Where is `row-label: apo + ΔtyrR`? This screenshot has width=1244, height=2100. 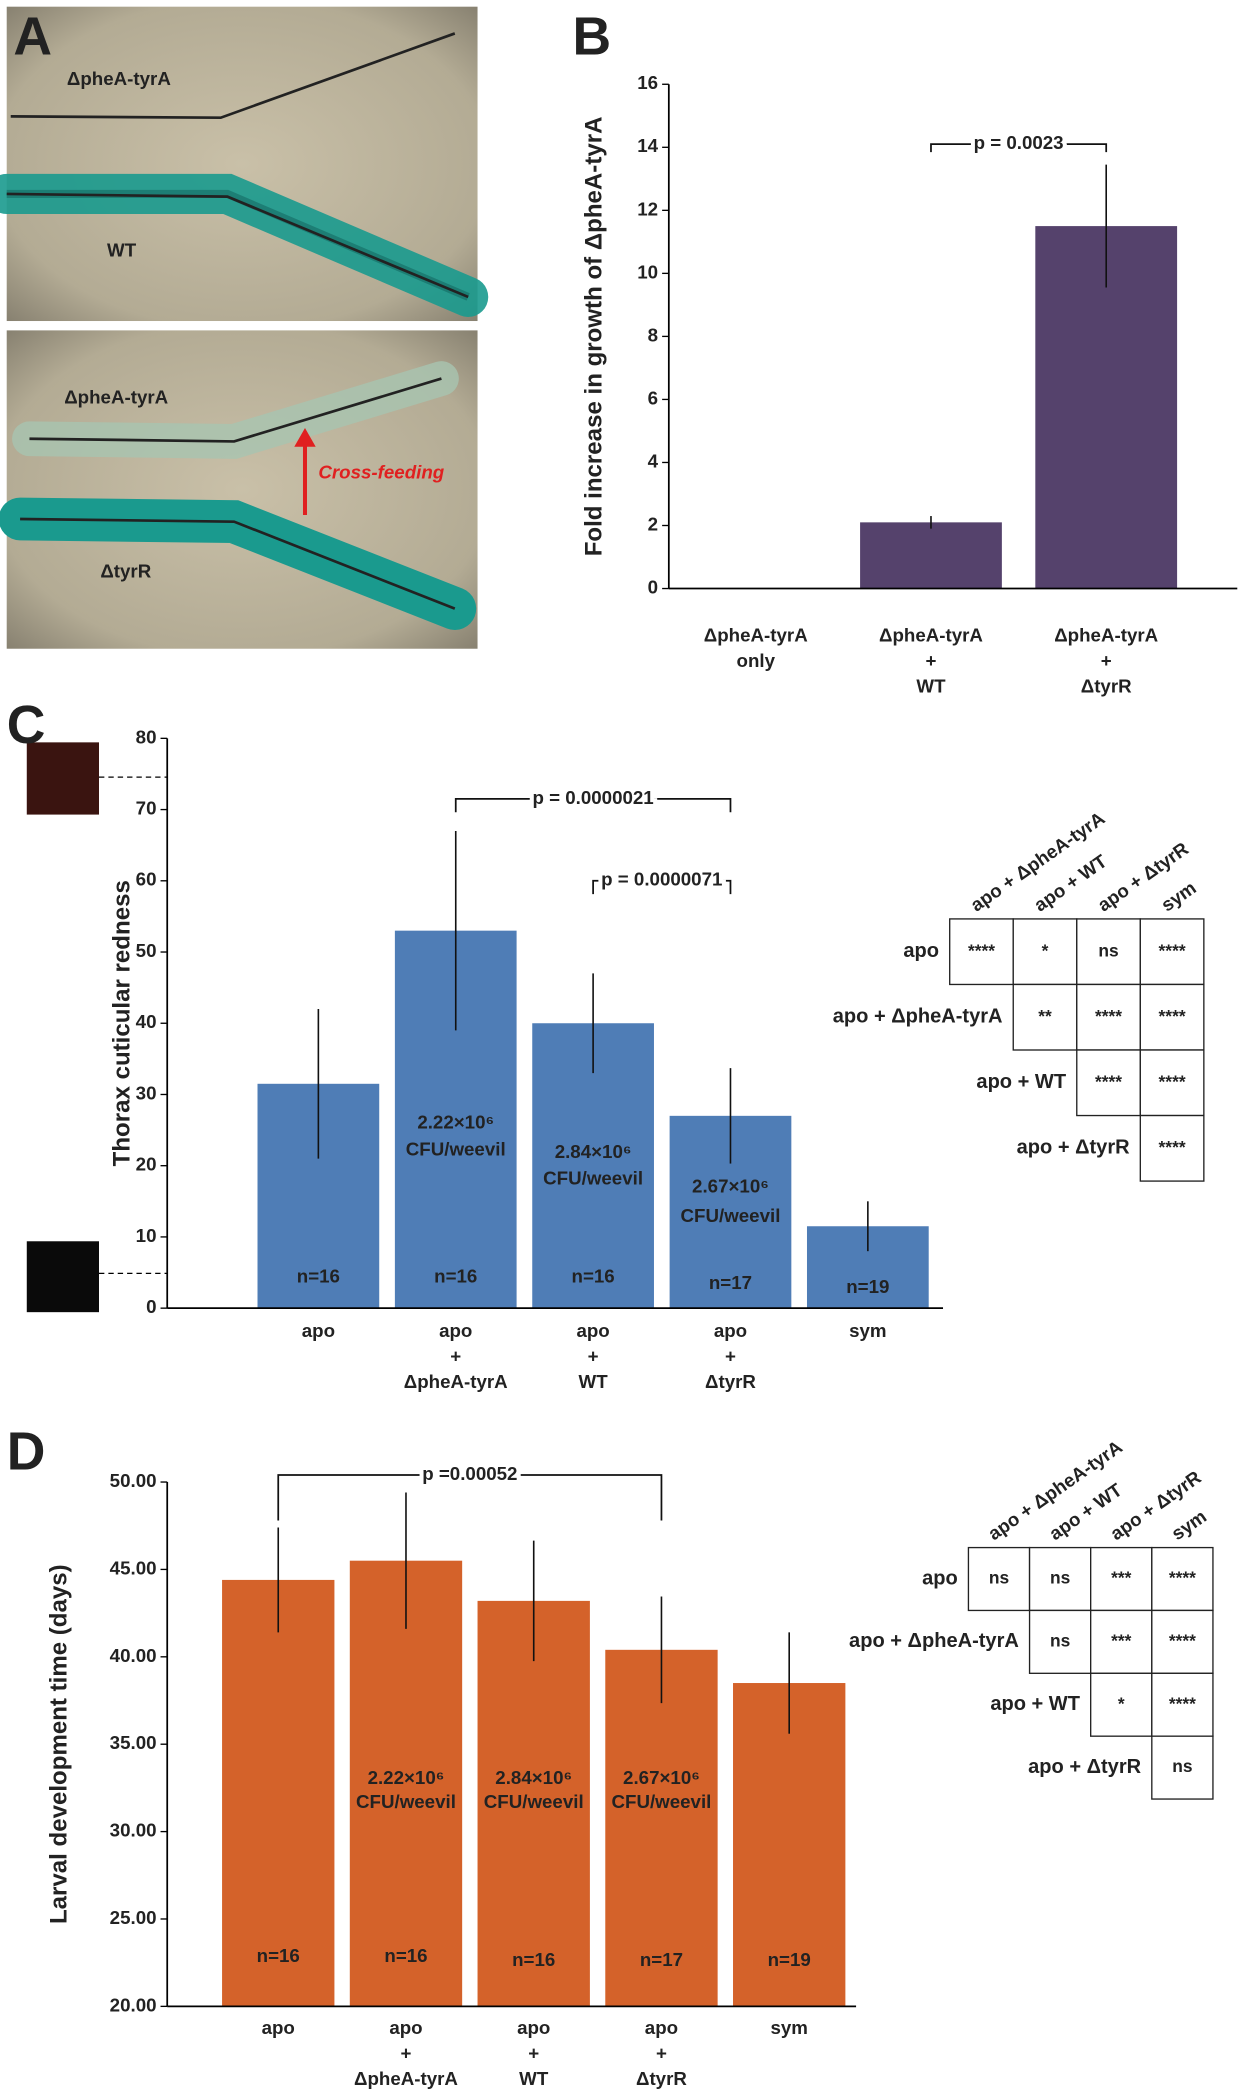 row-label: apo + ΔtyrR is located at coordinates (1074, 1148).